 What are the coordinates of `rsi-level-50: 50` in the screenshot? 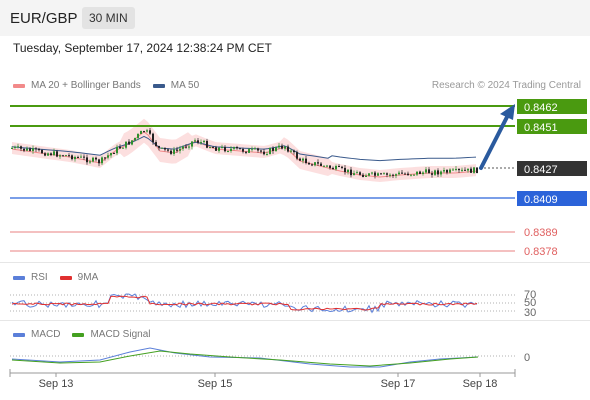 It's located at (530, 303).